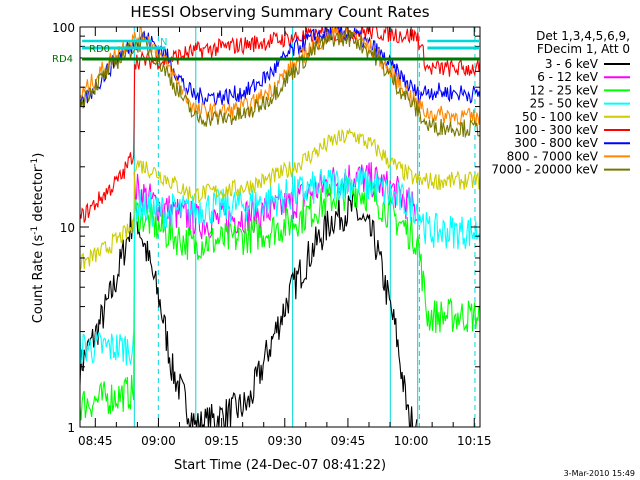 This screenshot has height=480, width=640. What do you see at coordinates (556, 143) in the screenshot?
I see `legend-label: 300 - 800 keV` at bounding box center [556, 143].